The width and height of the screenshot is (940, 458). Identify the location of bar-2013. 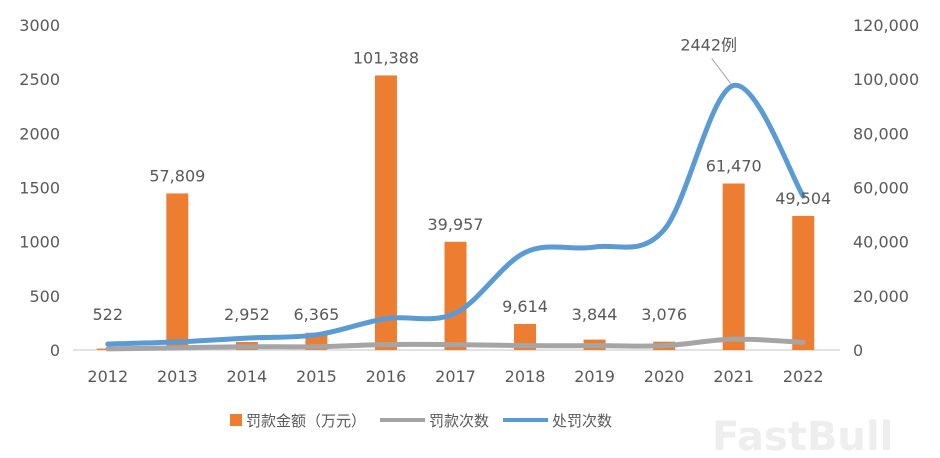
(177, 271).